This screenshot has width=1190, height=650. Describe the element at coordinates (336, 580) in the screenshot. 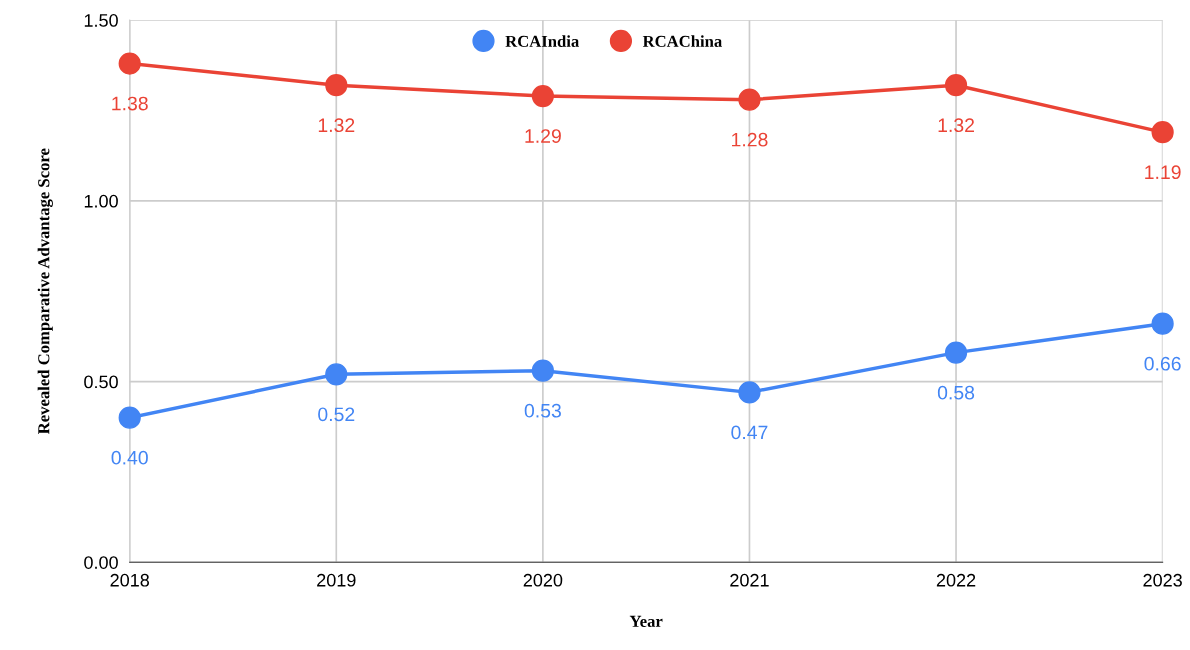

I see `x-tick-label: 2019` at that location.